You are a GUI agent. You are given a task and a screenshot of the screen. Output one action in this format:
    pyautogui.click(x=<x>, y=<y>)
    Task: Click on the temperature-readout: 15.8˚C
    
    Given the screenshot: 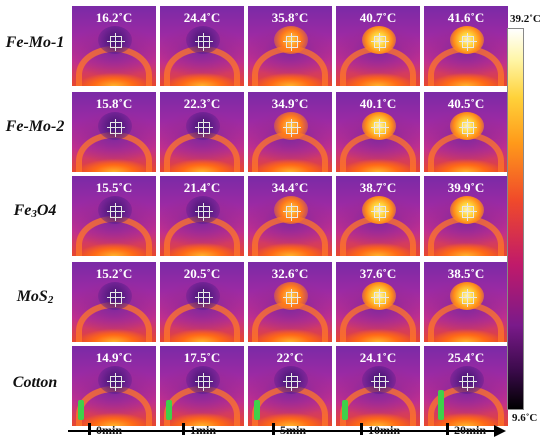 What is the action you would take?
    pyautogui.click(x=114, y=103)
    